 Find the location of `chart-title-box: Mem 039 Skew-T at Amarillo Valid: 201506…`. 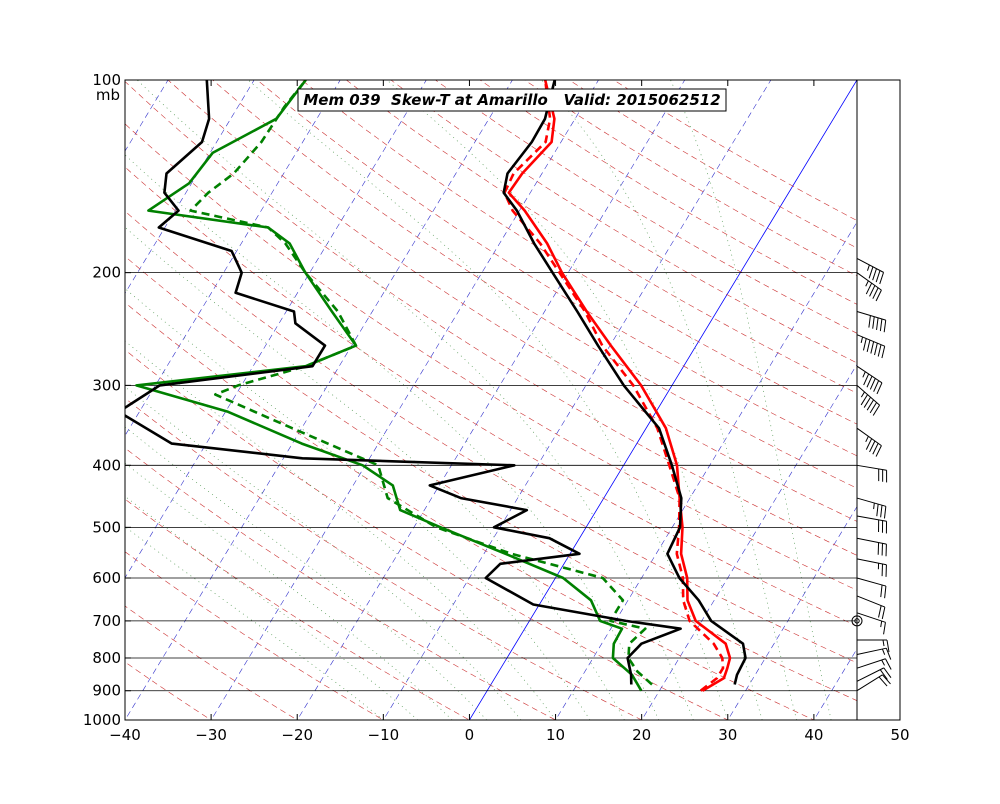

chart-title-box: Mem 039 Skew-T at Amarillo Valid: 201506… is located at coordinates (512, 100).